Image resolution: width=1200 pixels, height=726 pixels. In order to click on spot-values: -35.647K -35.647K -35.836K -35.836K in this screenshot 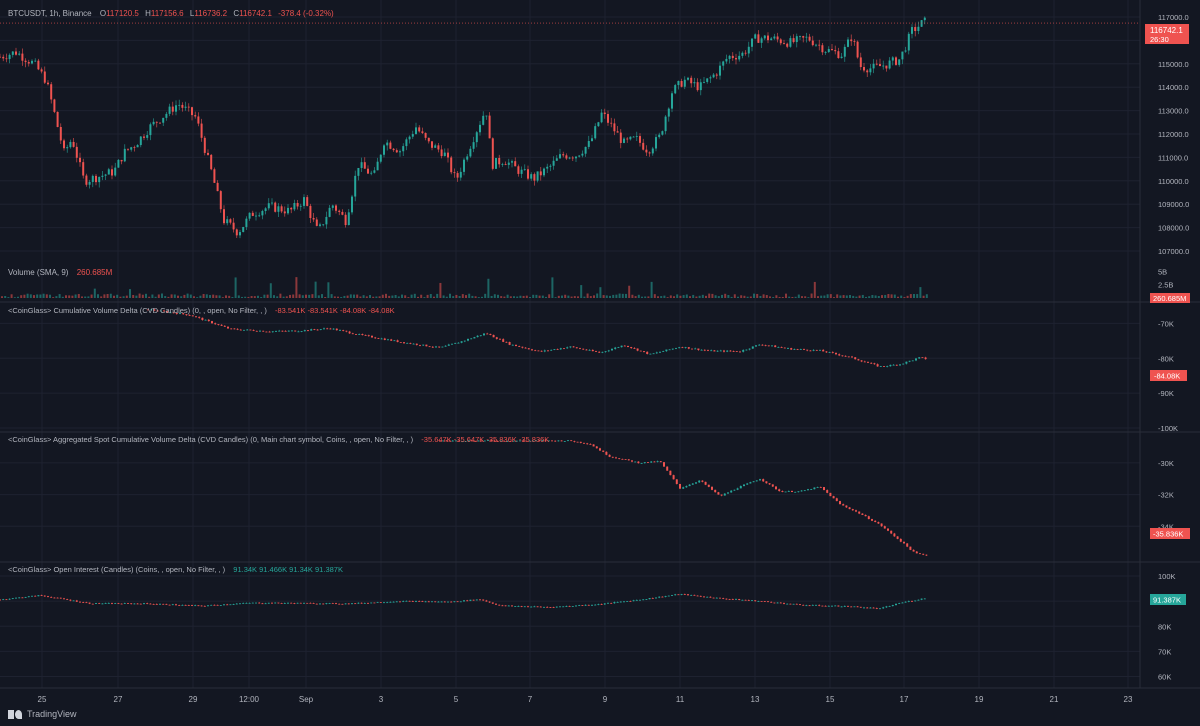, I will do `click(485, 439)`.